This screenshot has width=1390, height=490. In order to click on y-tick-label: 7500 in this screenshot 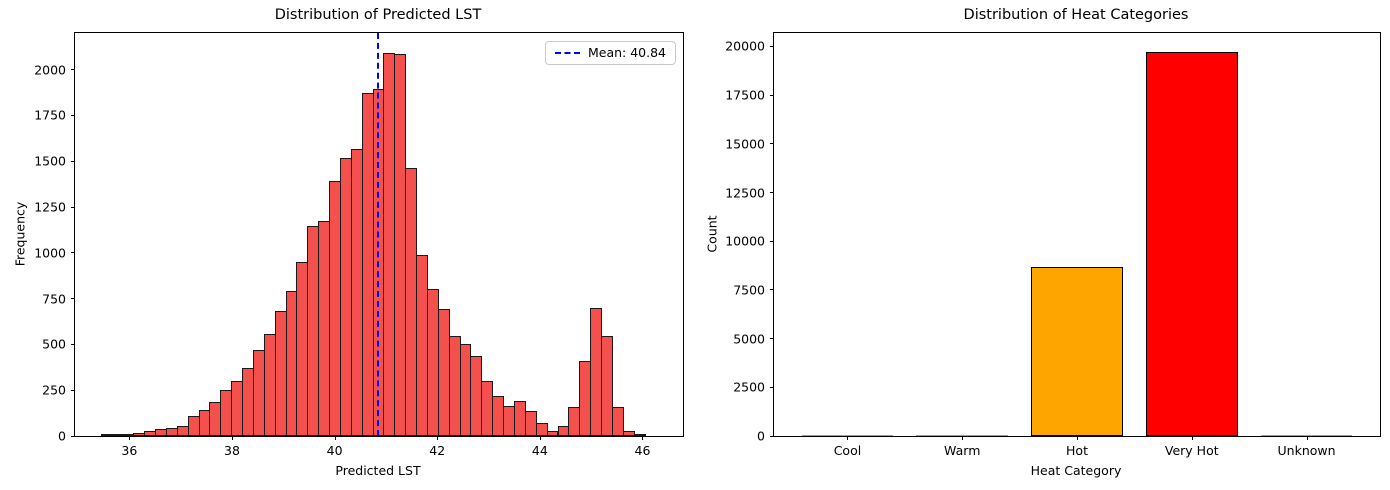, I will do `click(749, 290)`.